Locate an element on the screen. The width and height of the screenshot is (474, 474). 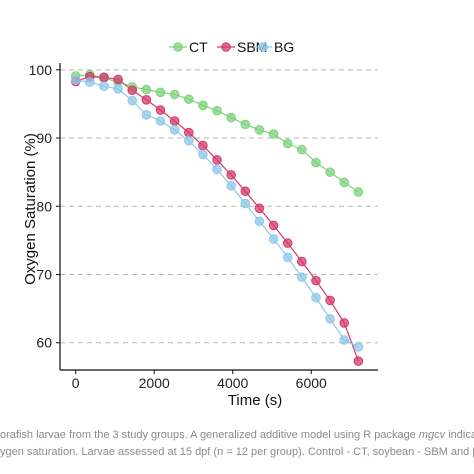
legend-item-bg: BG is located at coordinates (274, 47).